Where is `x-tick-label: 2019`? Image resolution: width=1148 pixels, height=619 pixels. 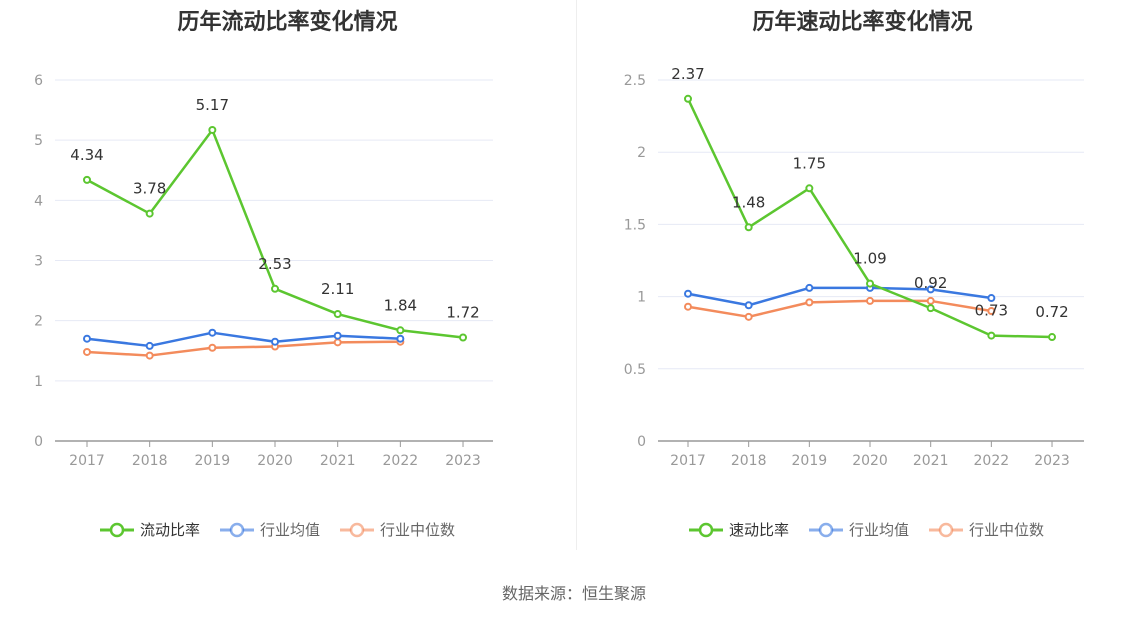
x-tick-label: 2019 is located at coordinates (810, 461).